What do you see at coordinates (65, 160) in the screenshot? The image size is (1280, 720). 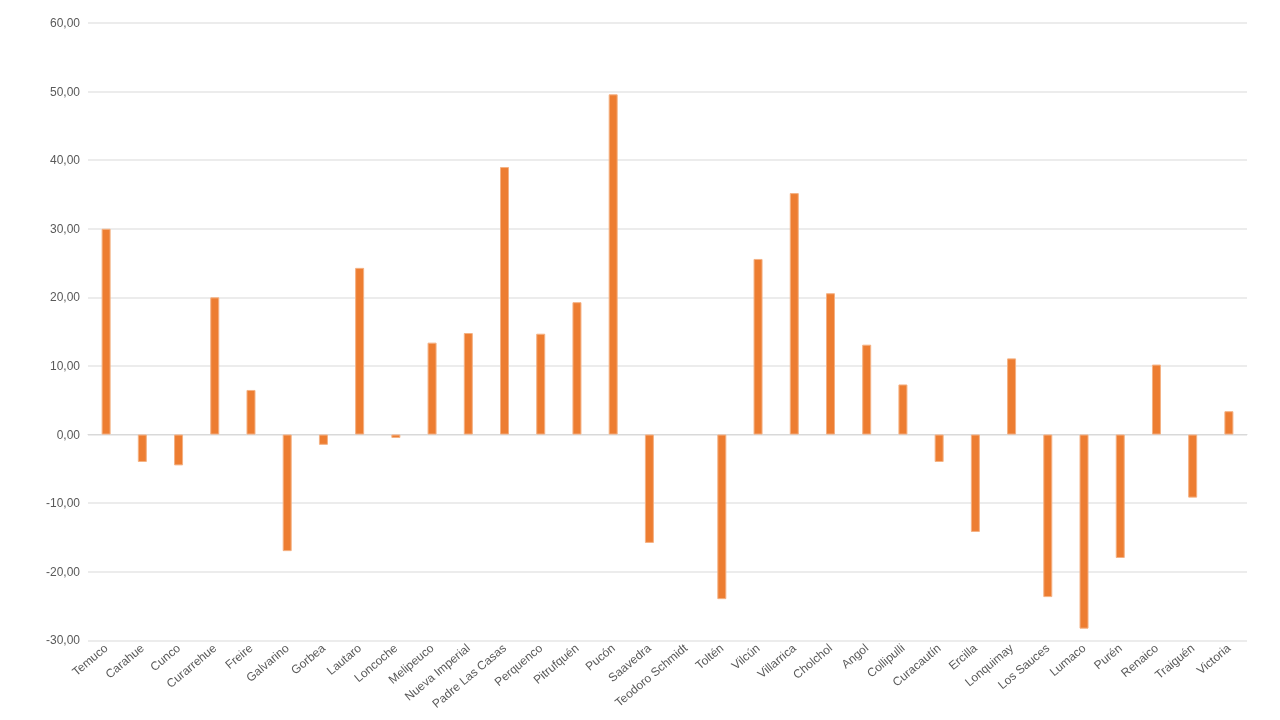 I see `y-tick-label: 40,00` at bounding box center [65, 160].